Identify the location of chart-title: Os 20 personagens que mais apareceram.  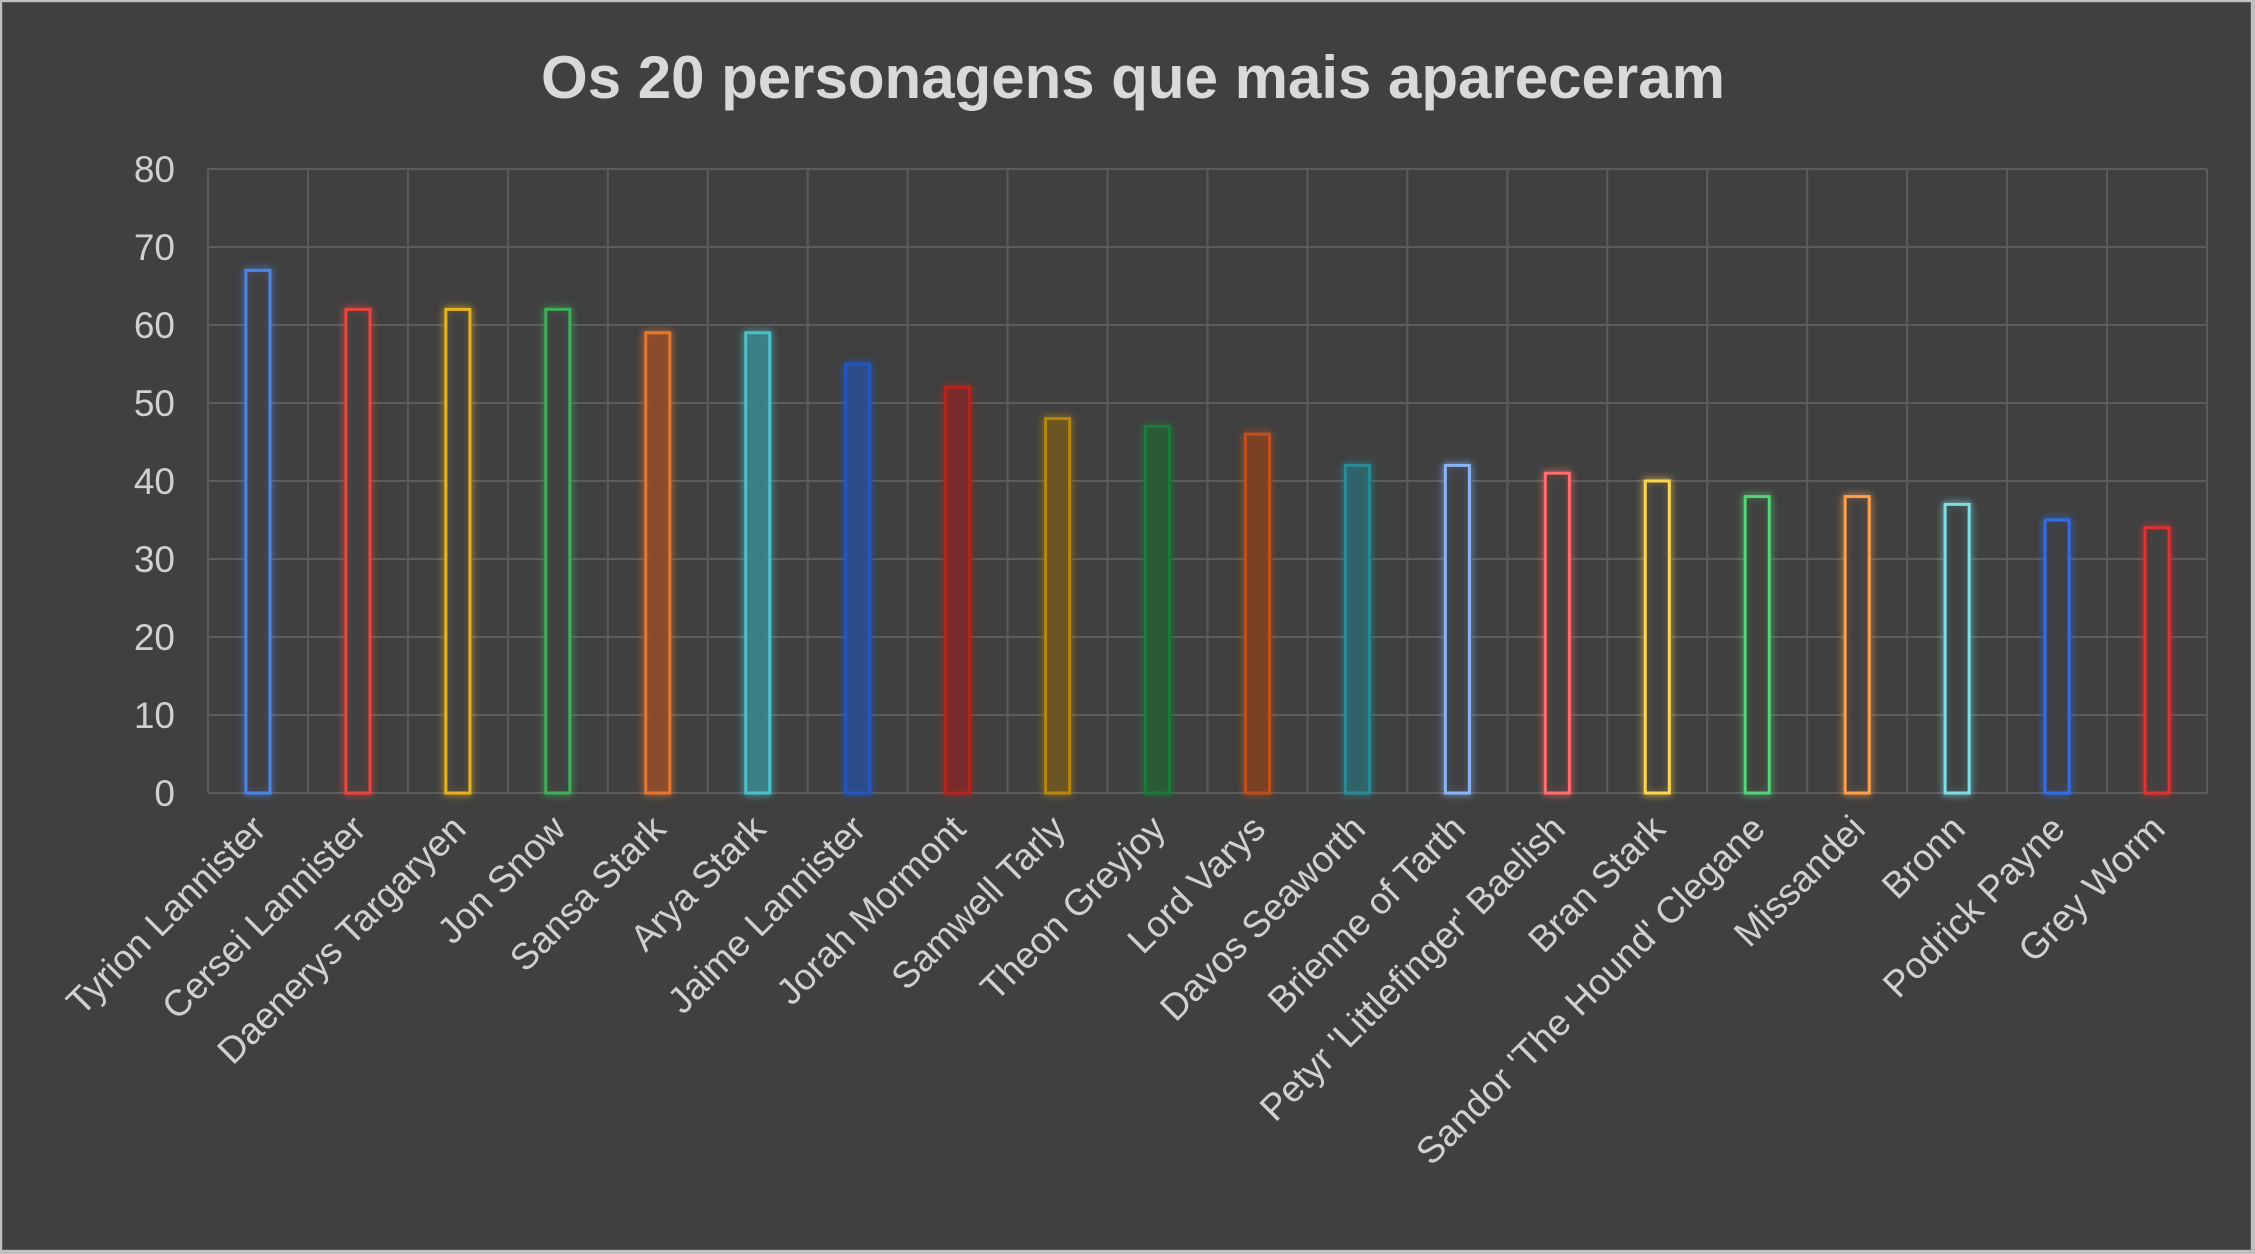
(1133, 77).